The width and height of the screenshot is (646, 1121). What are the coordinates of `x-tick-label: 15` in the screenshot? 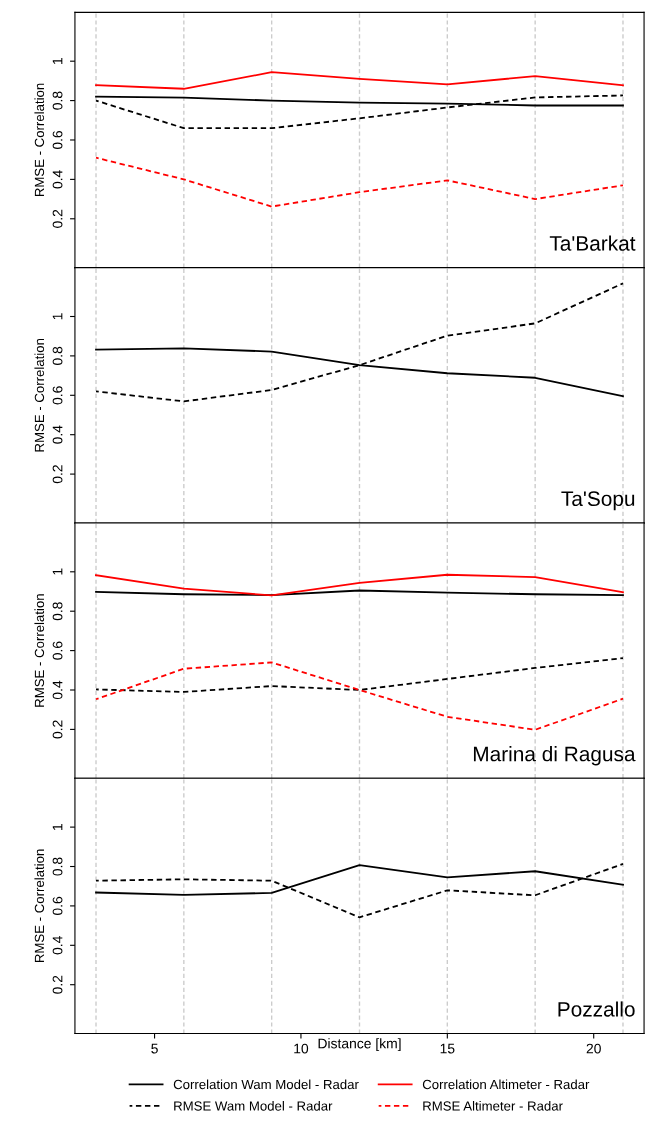 It's located at (447, 1048).